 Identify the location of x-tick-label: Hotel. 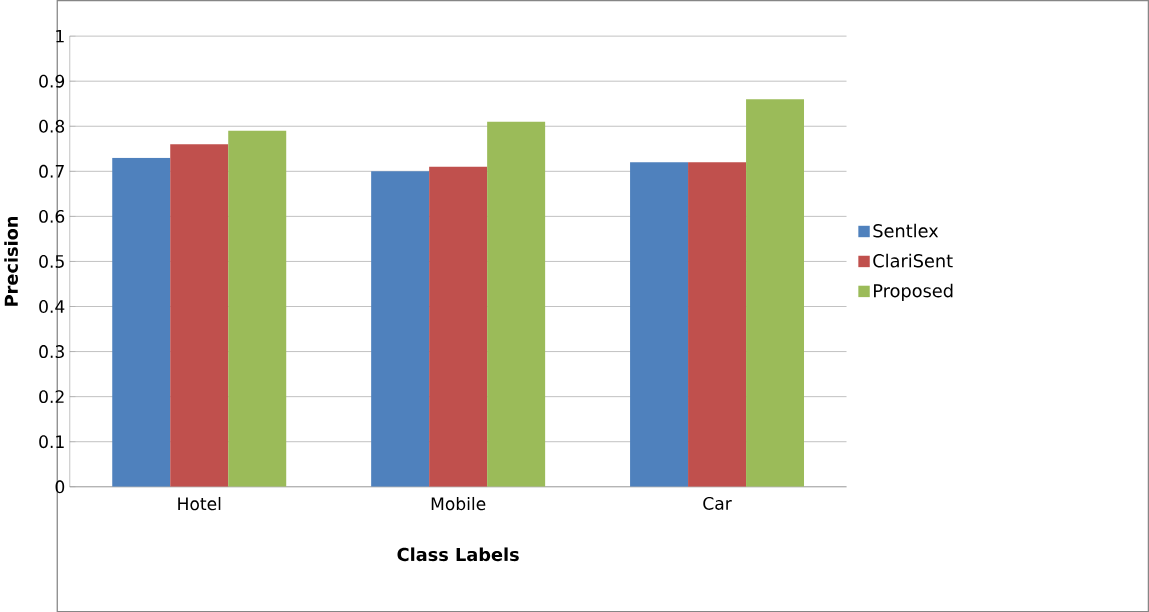
(199, 503).